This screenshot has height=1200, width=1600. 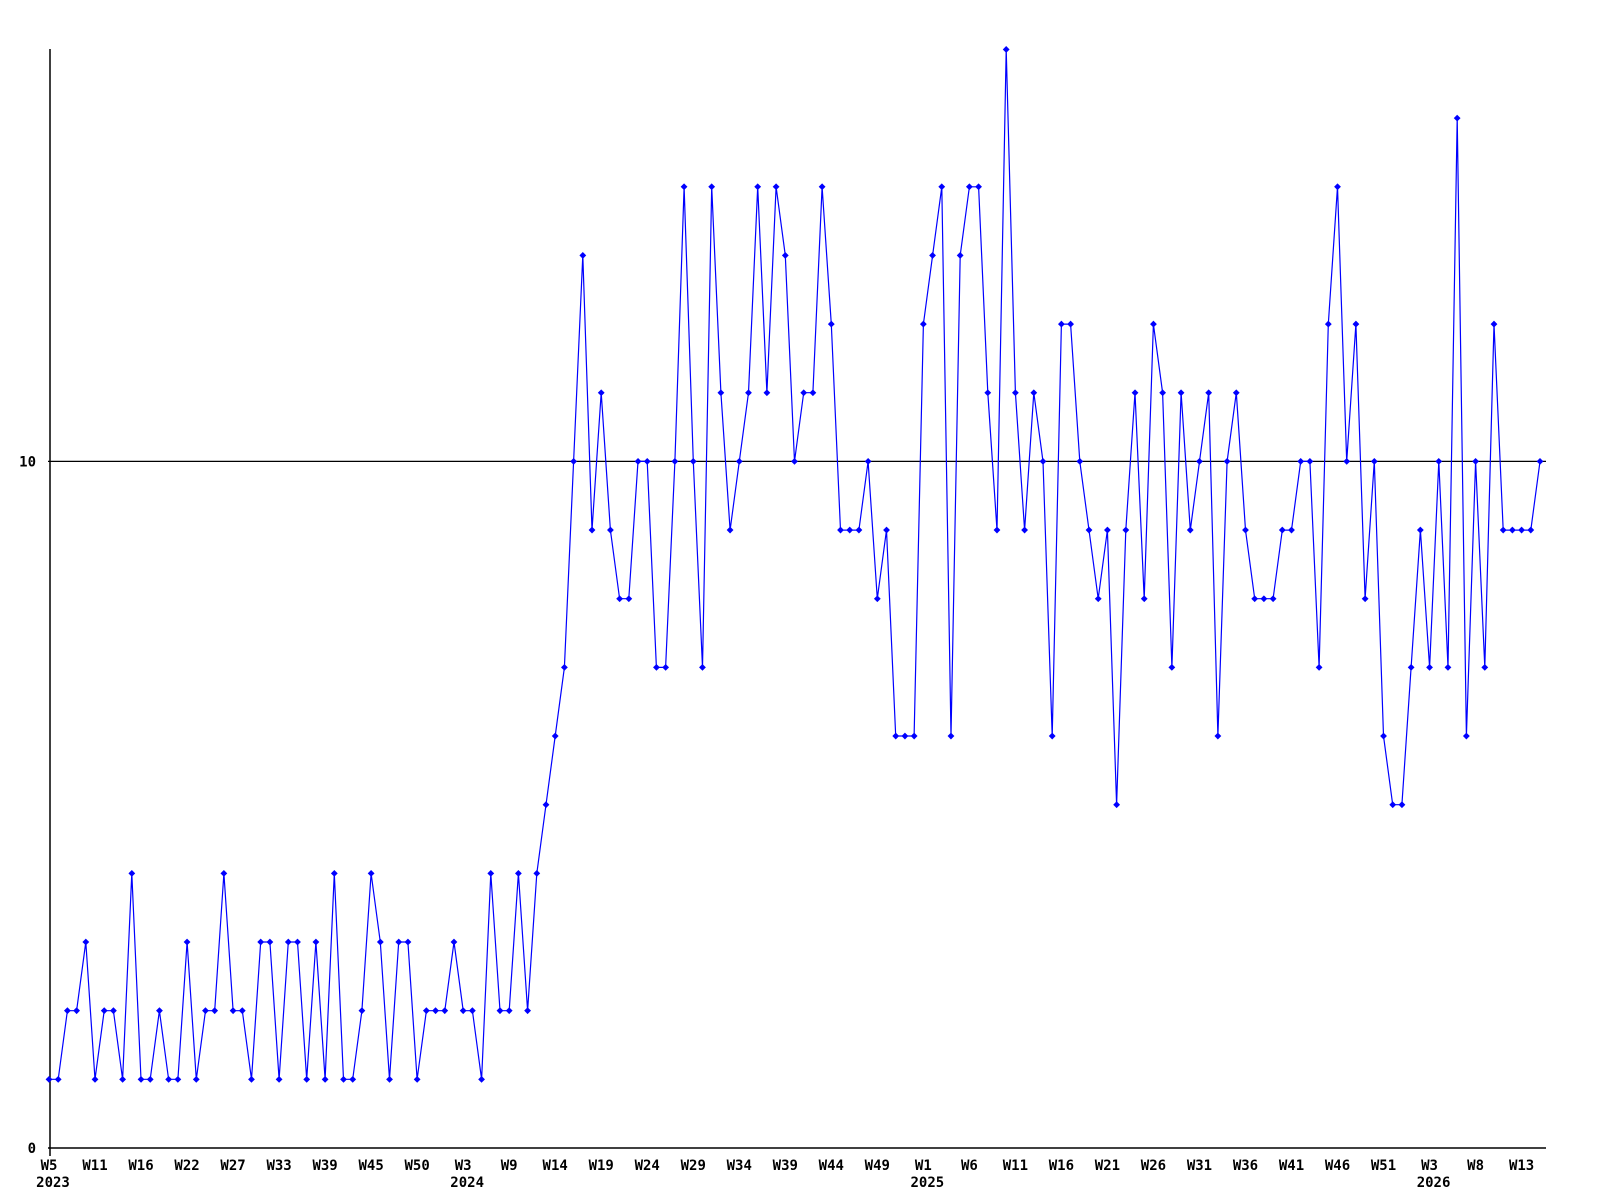 What do you see at coordinates (647, 1166) in the screenshot?
I see `x-tick-label: W24` at bounding box center [647, 1166].